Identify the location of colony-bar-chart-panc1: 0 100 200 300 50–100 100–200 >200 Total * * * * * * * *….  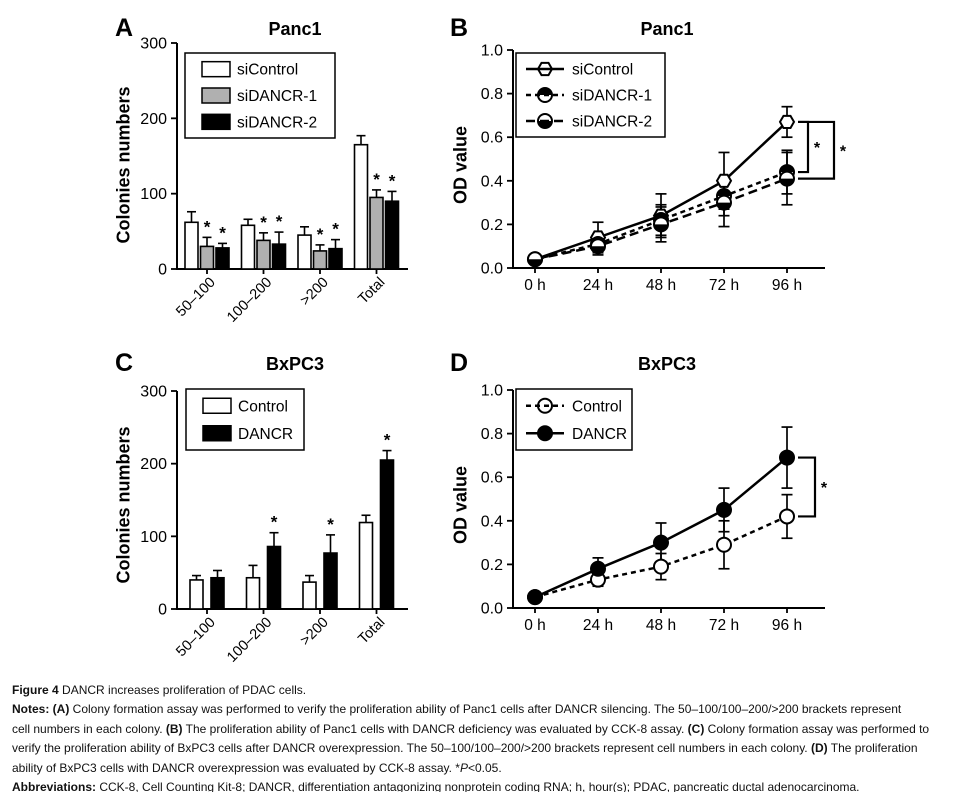
(274, 181).